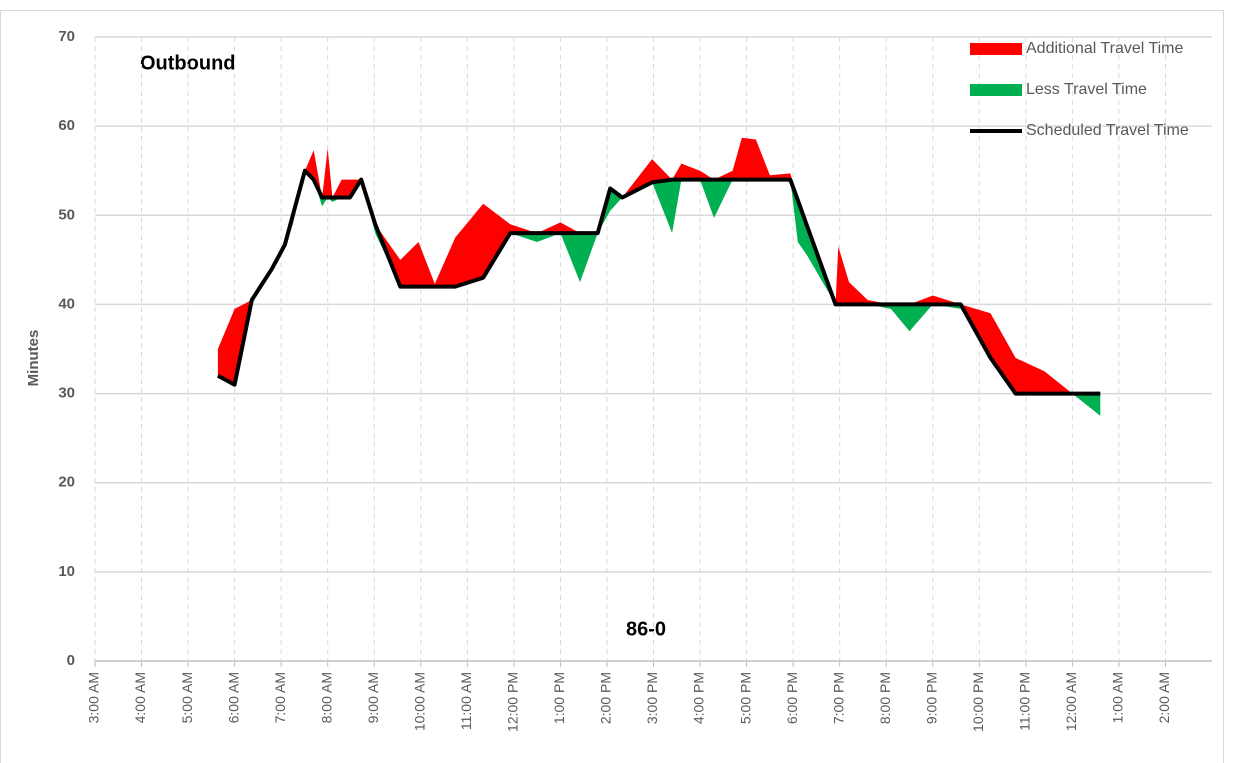 This screenshot has height=763, width=1233. What do you see at coordinates (885, 698) in the screenshot?
I see `x-tick-label: 8:00 PM` at bounding box center [885, 698].